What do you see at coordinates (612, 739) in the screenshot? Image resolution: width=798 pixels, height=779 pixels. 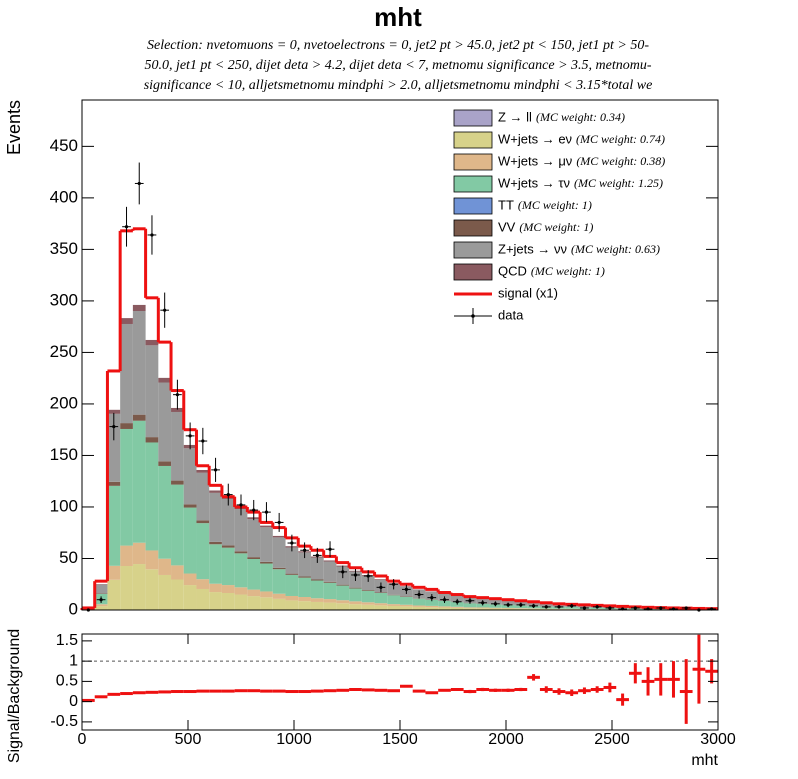 I see `x-tick-label: 2500` at bounding box center [612, 739].